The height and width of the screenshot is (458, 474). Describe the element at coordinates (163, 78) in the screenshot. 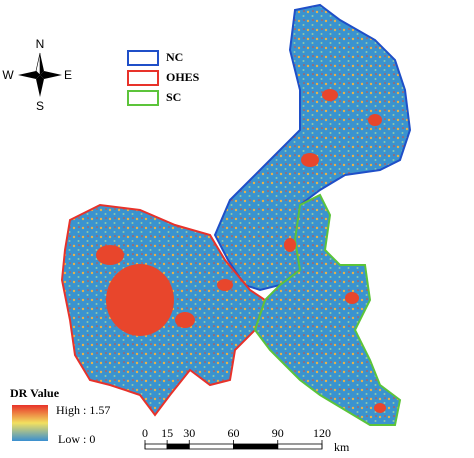

I see `legend: NC OHES SC` at that location.